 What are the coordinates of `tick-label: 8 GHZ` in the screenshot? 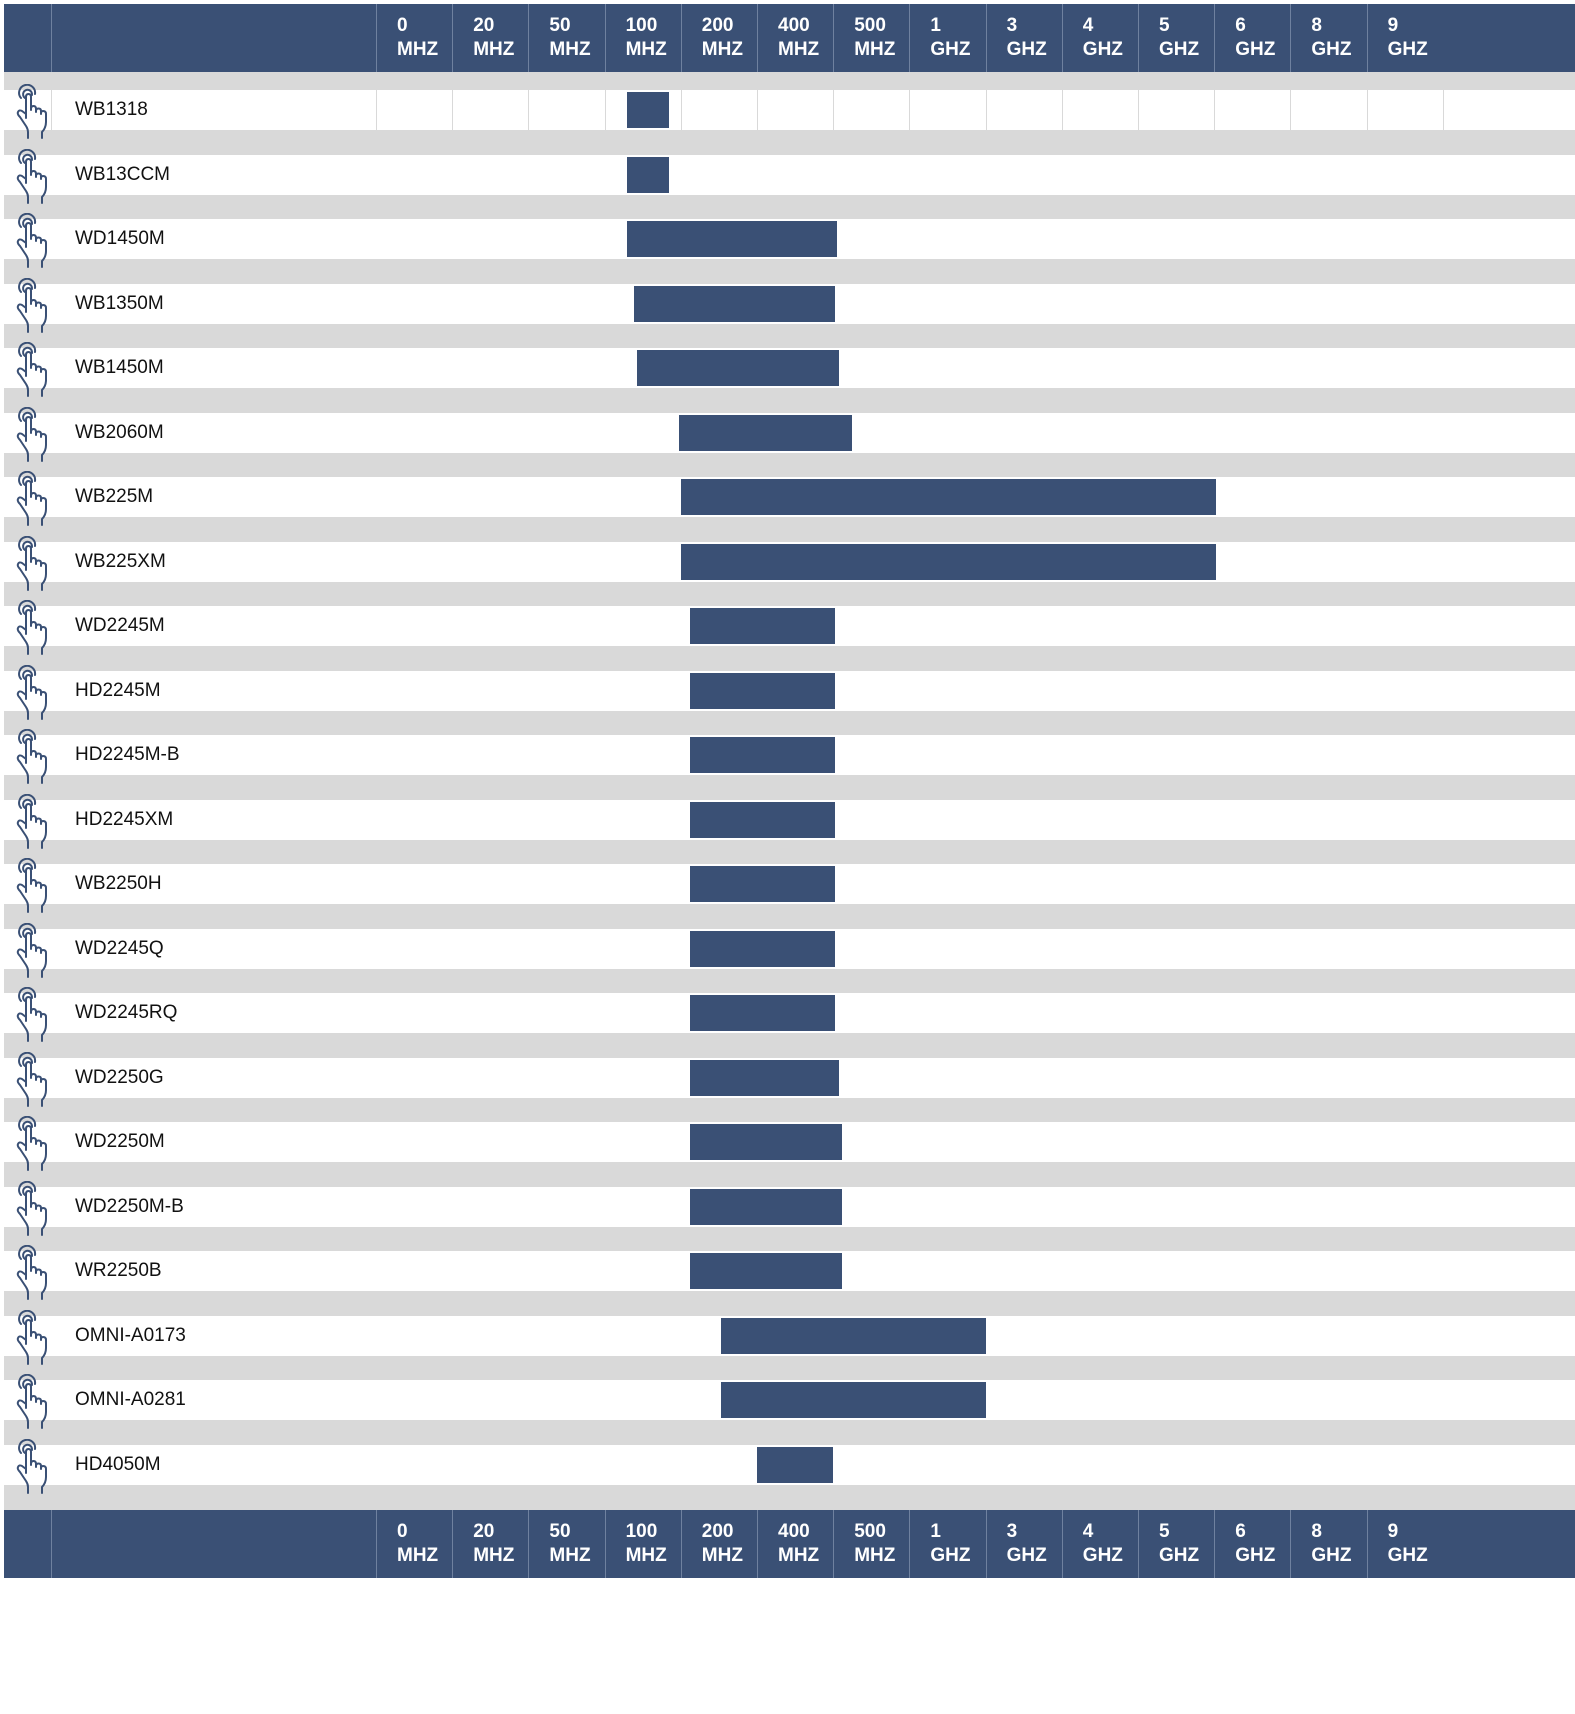 It's located at (1328, 38).